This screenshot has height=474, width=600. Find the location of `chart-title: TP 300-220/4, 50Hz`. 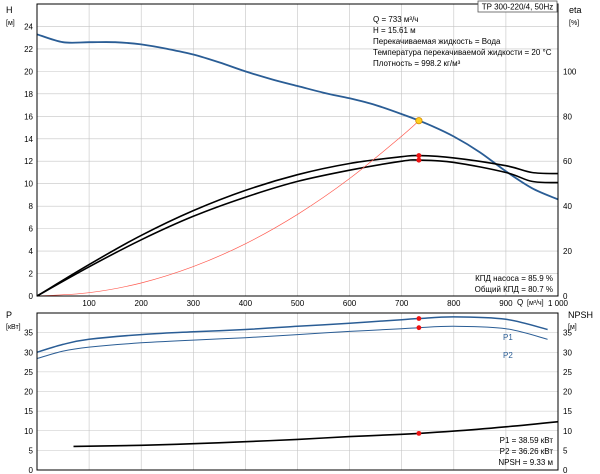

chart-title: TP 300-220/4, 50Hz is located at coordinates (517, 7).